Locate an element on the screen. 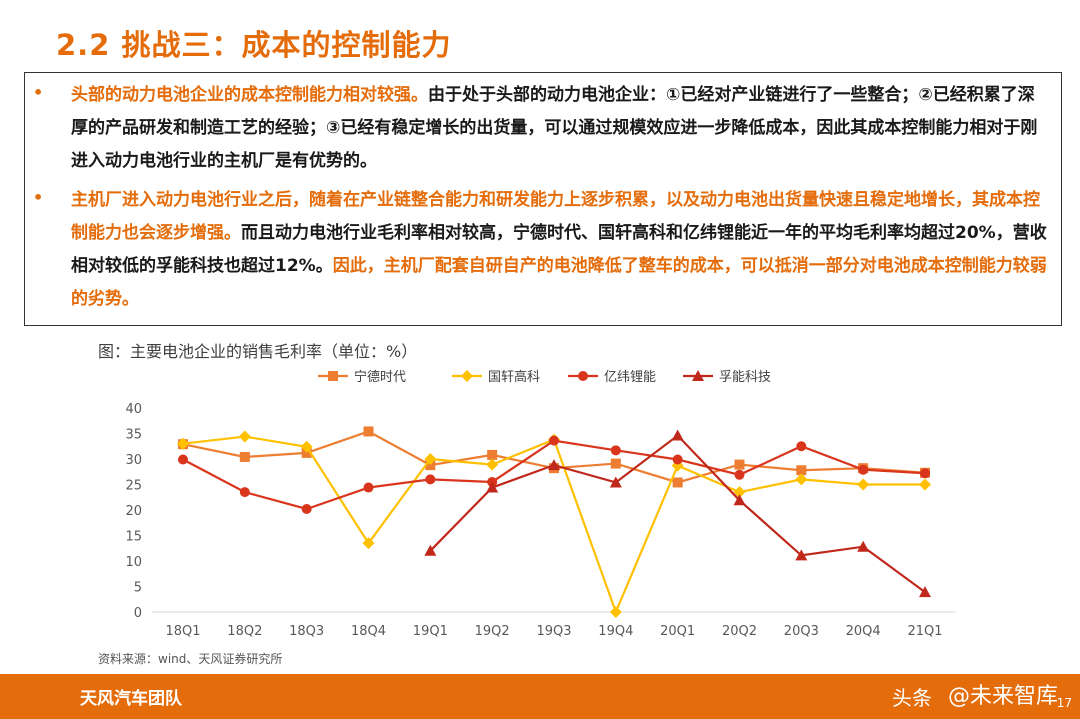 This screenshot has width=1080, height=719. chart-caption: 图：主要电池企业的销售毛利率（单位：%） is located at coordinates (258, 351).